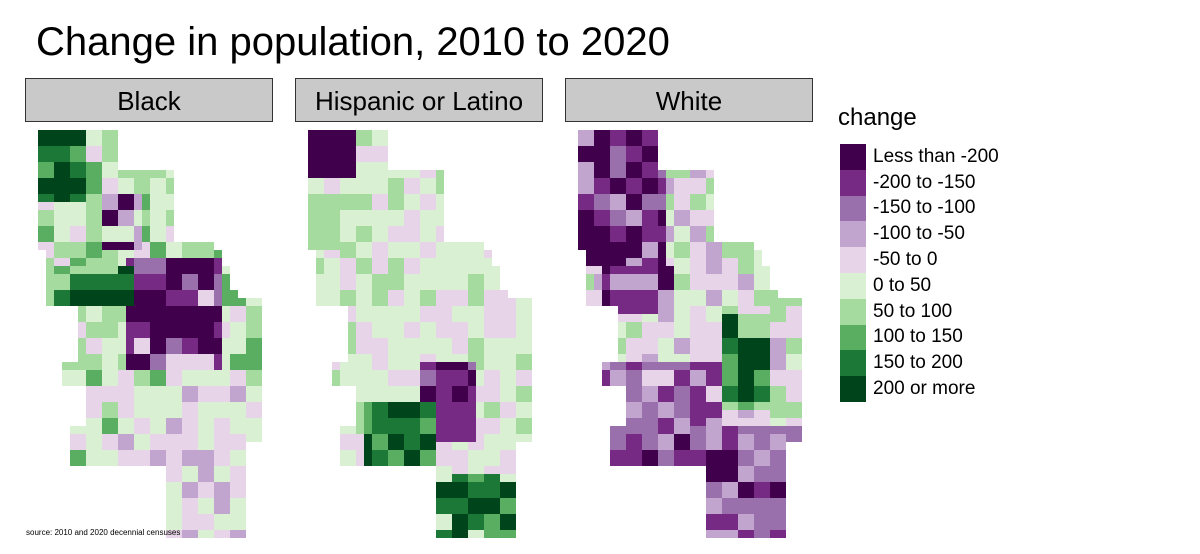  I want to click on legend-item: -100 to -50, so click(919, 234).